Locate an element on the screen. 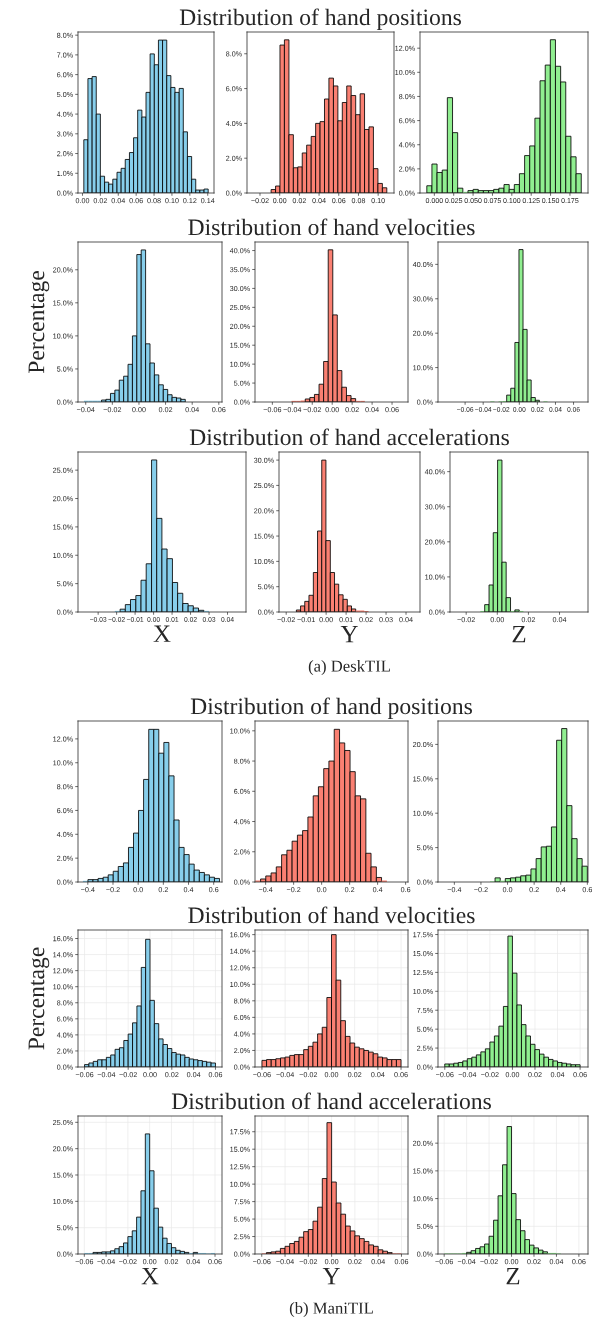 This screenshot has height=1336, width=592. text: (a) DeskTIL is located at coordinates (349, 668).